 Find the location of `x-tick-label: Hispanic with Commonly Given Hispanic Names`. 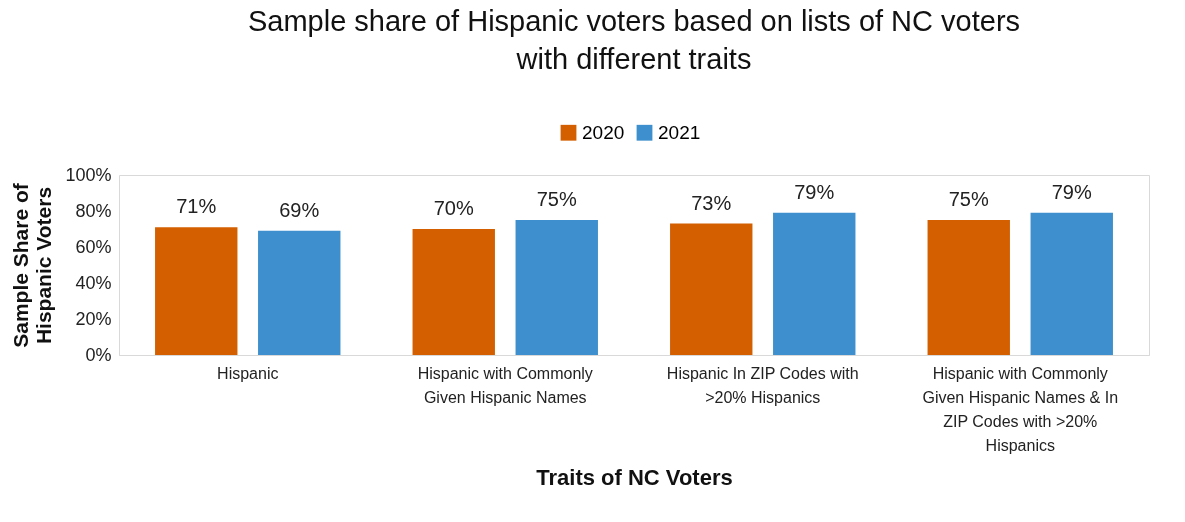

x-tick-label: Hispanic with Commonly Given Hispanic Names is located at coordinates (505, 385).